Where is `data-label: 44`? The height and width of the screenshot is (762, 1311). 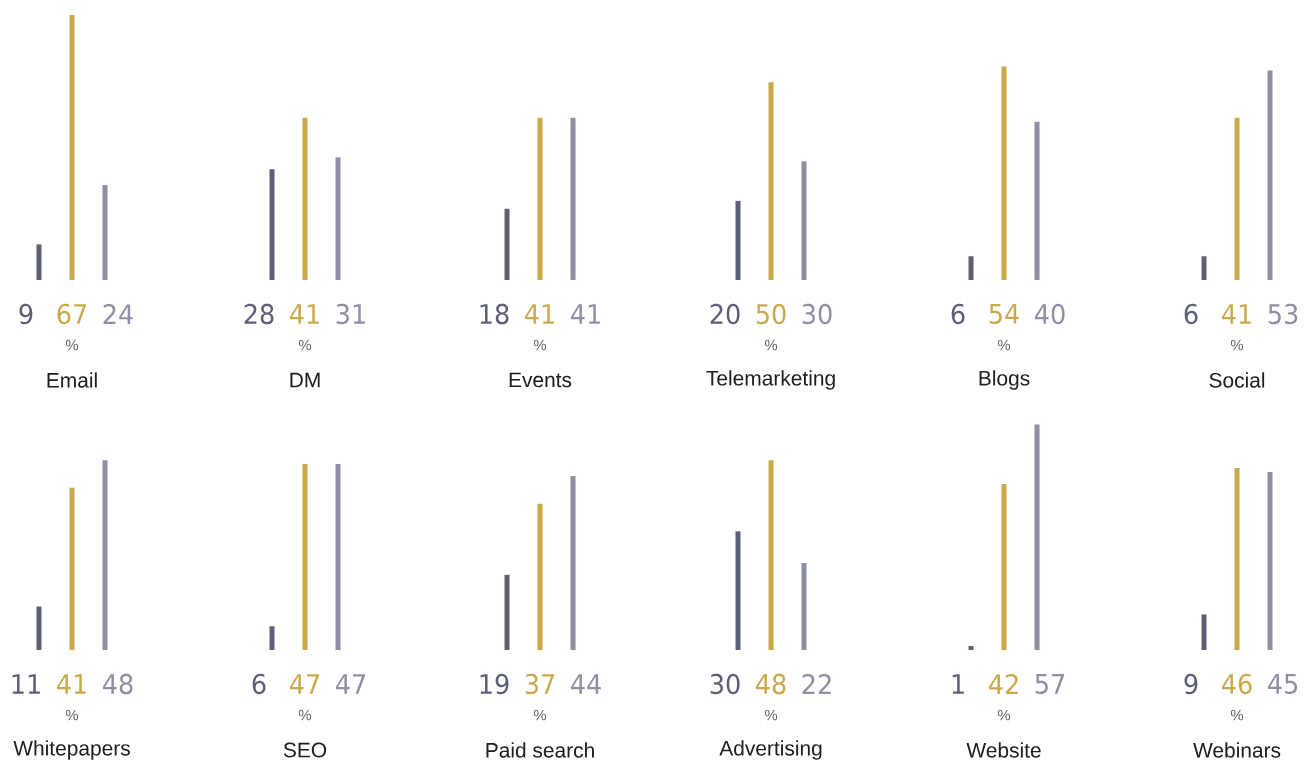
data-label: 44 is located at coordinates (586, 684).